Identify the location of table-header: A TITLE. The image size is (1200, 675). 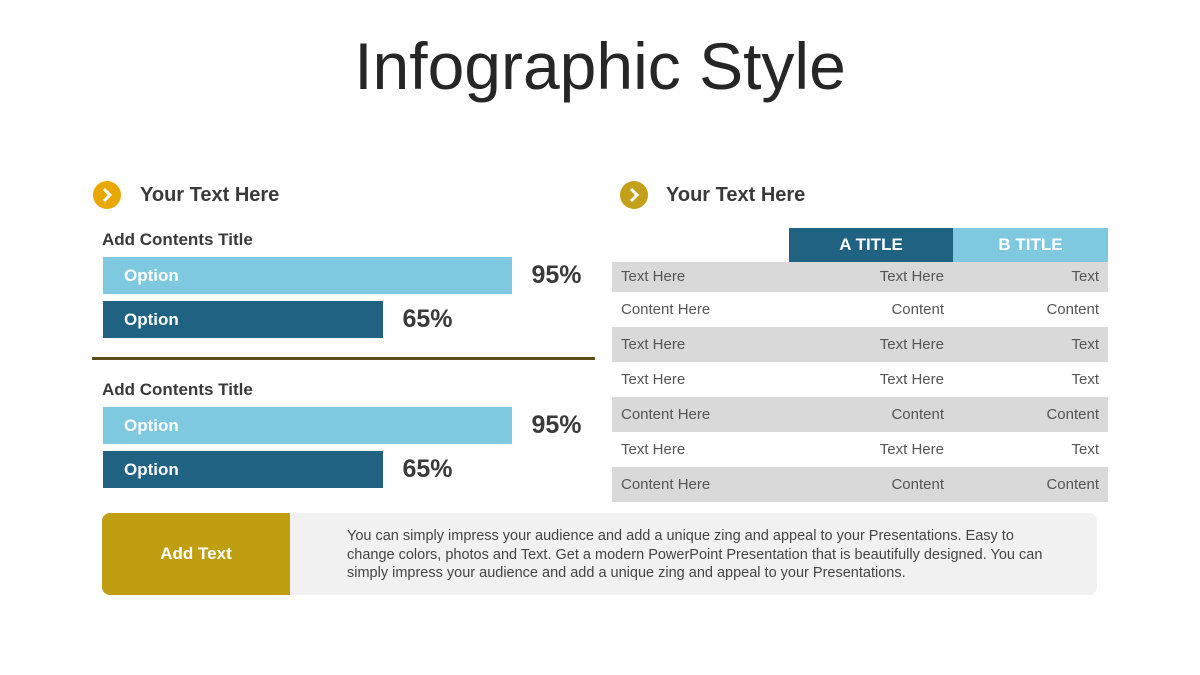
(871, 245).